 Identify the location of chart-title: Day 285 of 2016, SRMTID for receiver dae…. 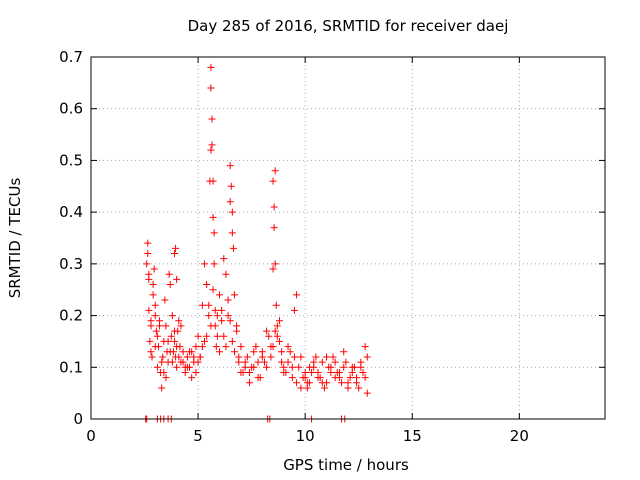
(348, 26).